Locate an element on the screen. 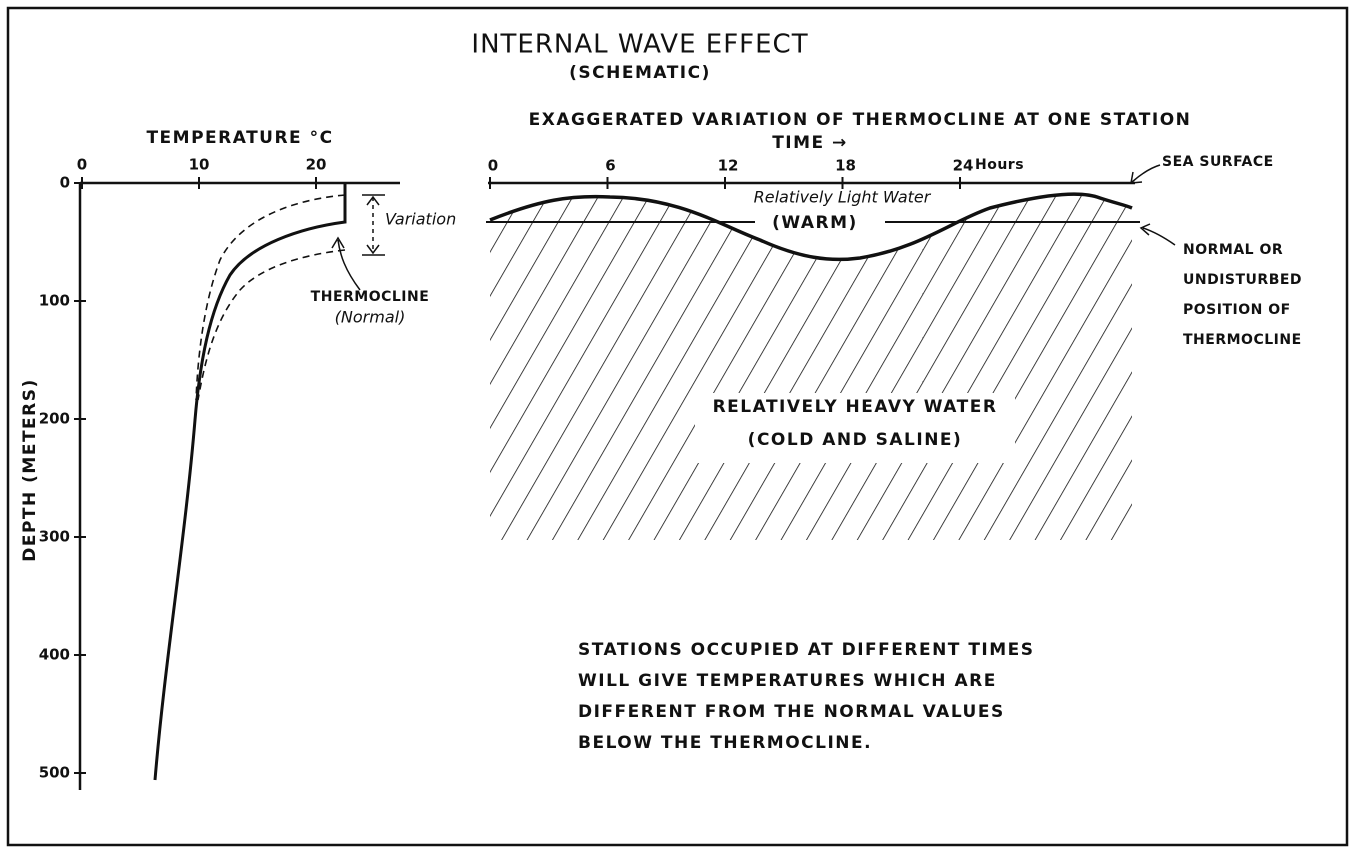 The image size is (1355, 853). x-tick-label: 24 is located at coordinates (963, 166).